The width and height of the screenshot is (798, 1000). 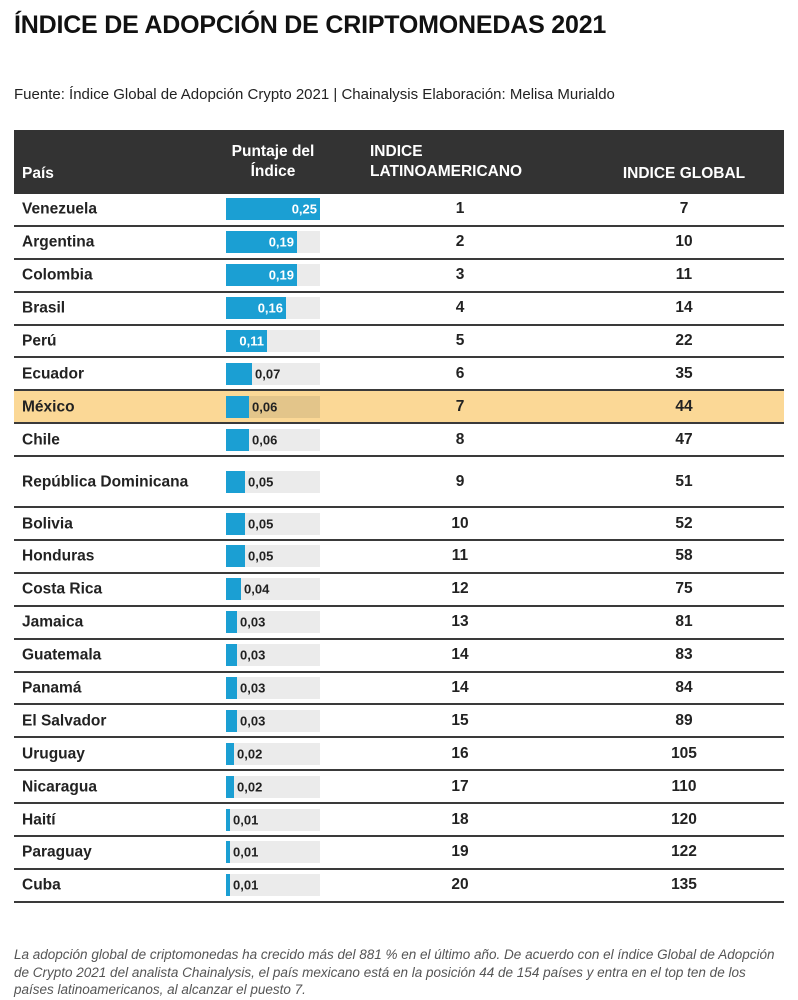 I want to click on score-label: 0,05, so click(x=261, y=482).